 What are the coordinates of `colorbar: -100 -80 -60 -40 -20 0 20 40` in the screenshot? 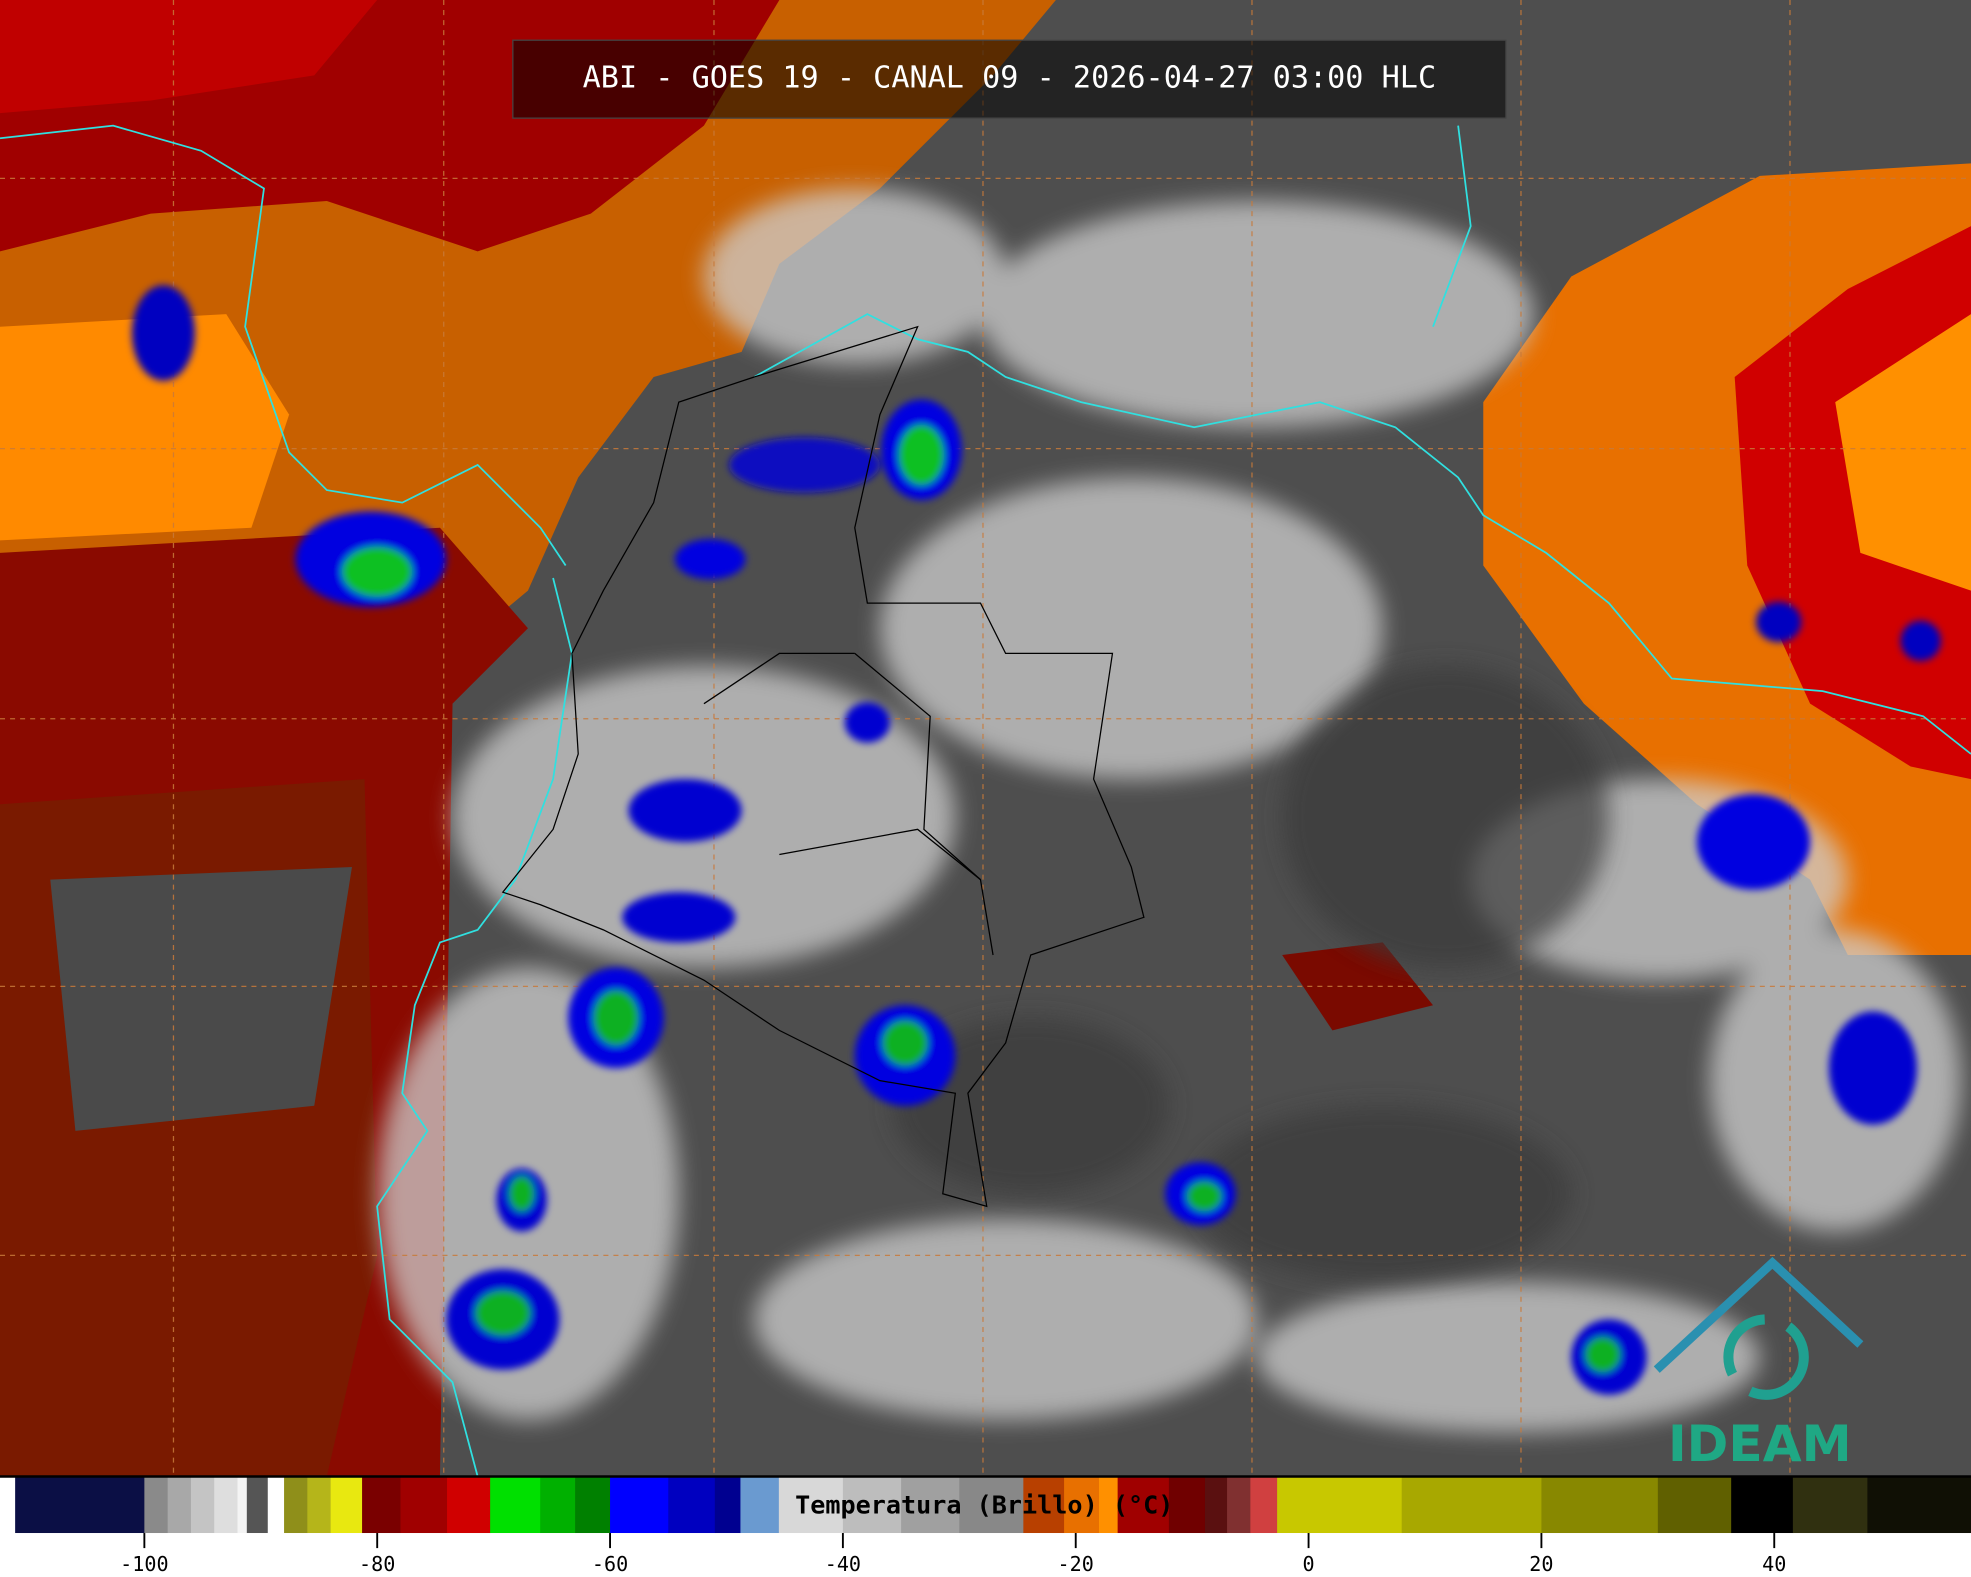 It's located at (985, 1525).